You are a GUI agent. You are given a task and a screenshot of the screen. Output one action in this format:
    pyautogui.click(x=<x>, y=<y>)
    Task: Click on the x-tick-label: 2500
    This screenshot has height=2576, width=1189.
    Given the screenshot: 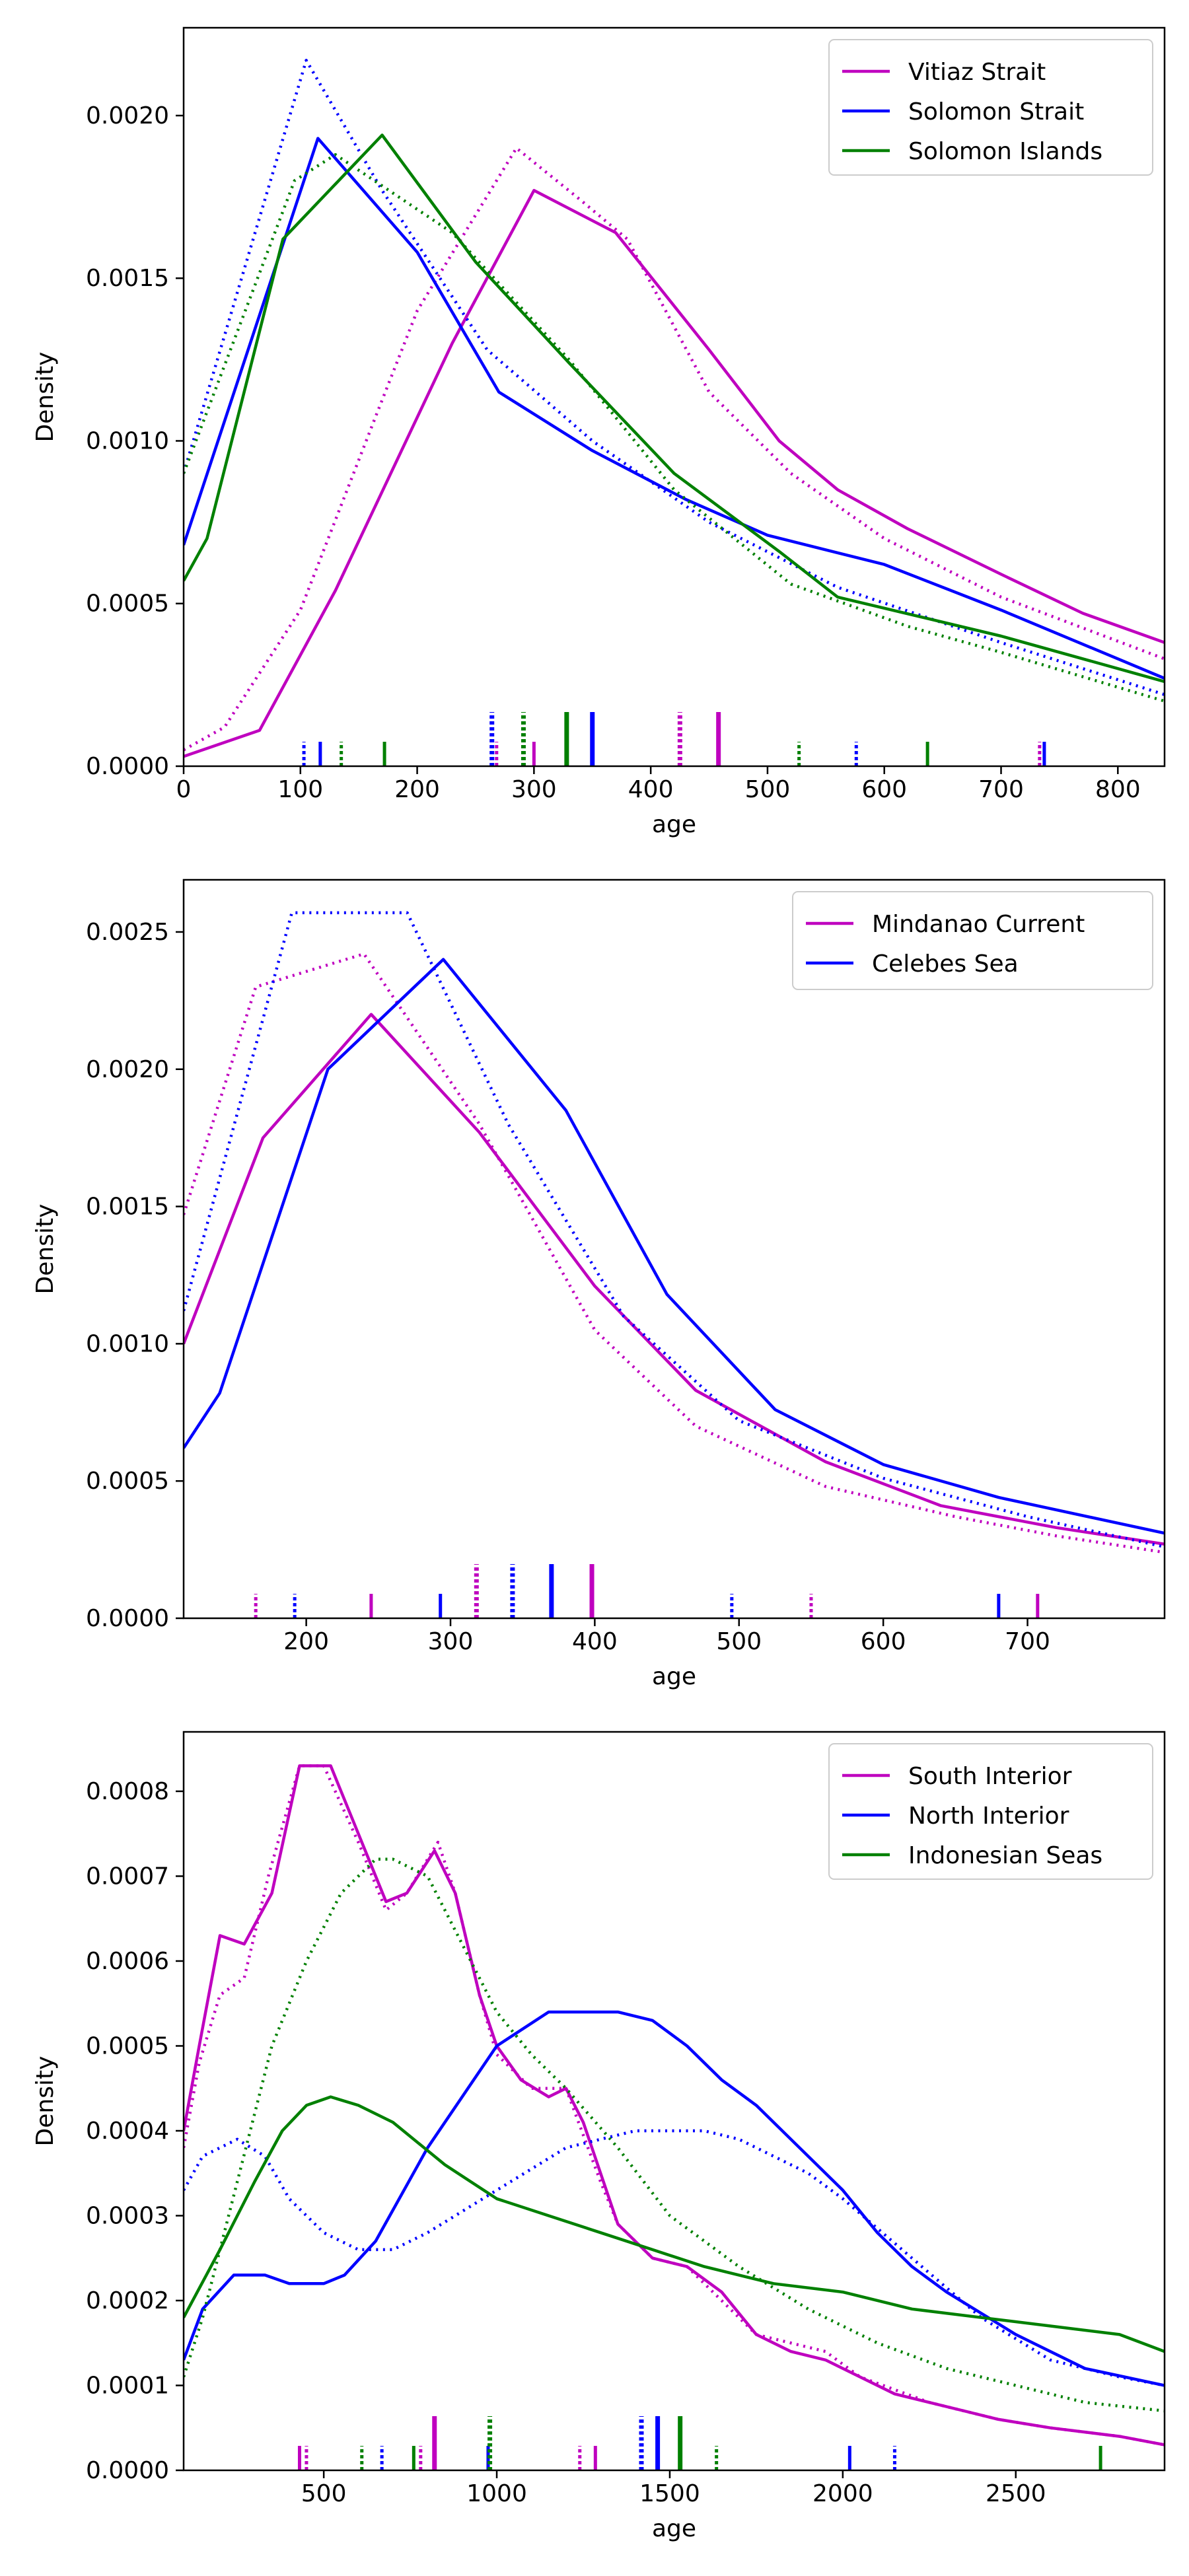 What is the action you would take?
    pyautogui.click(x=1016, y=2494)
    